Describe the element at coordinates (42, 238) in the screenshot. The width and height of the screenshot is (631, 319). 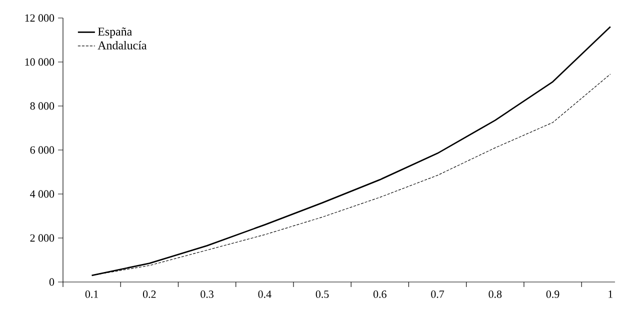
I see `y-tick-label: 2 000` at that location.